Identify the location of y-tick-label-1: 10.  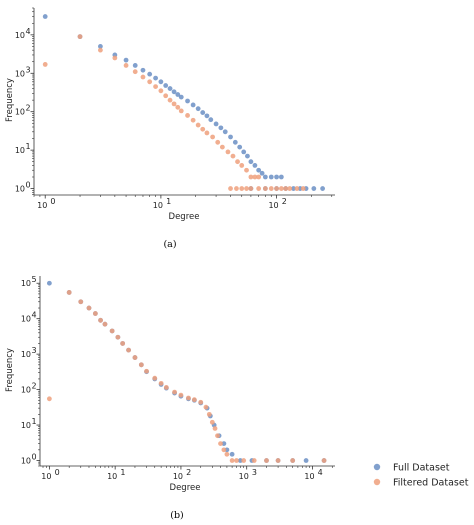
(20, 150).